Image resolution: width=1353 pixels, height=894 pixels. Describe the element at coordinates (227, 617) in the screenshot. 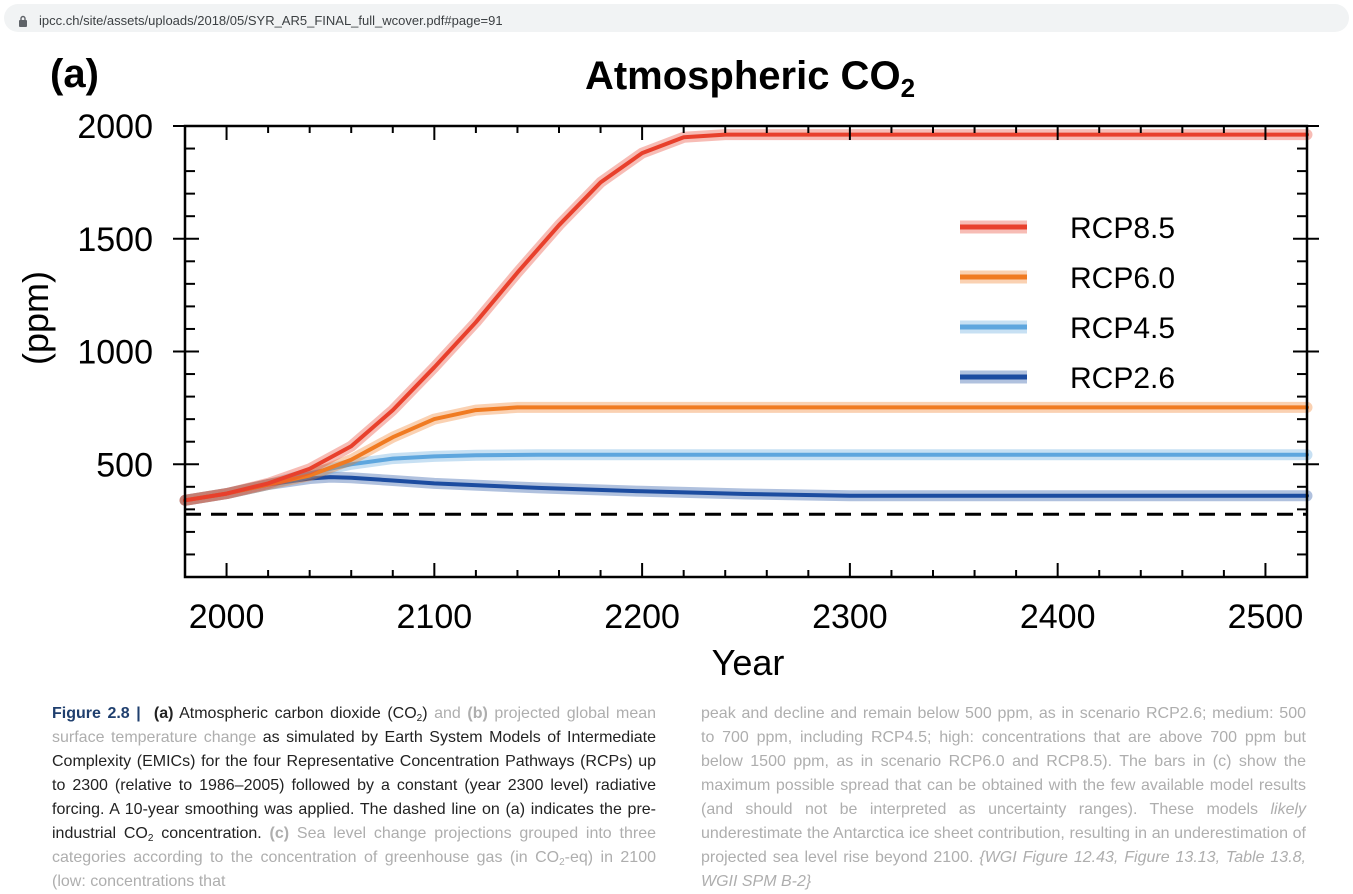

I see `x-tick-label: 2000` at that location.